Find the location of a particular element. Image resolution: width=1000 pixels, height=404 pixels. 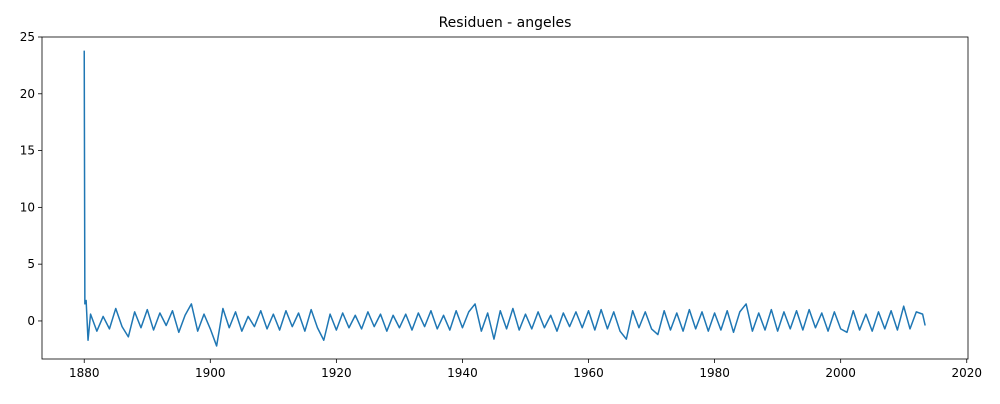

y-tick-label: 15 is located at coordinates (27, 151).